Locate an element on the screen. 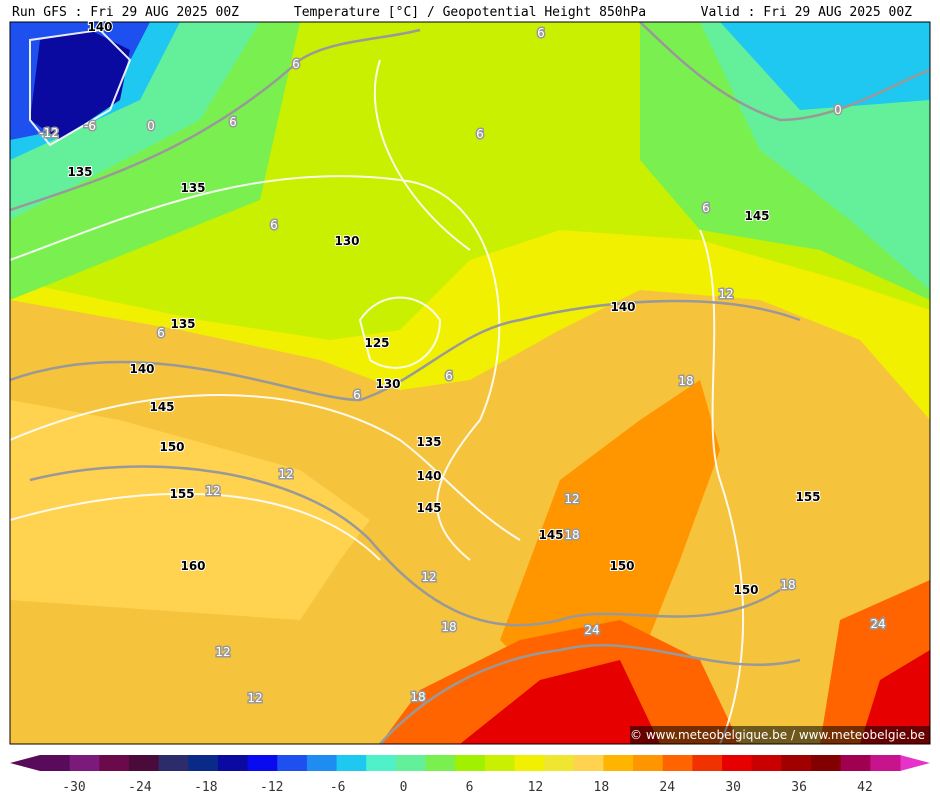 The image size is (940, 804). run-label: Run GFS : Fri 29 AUG 2025 00Z is located at coordinates (125, 12).